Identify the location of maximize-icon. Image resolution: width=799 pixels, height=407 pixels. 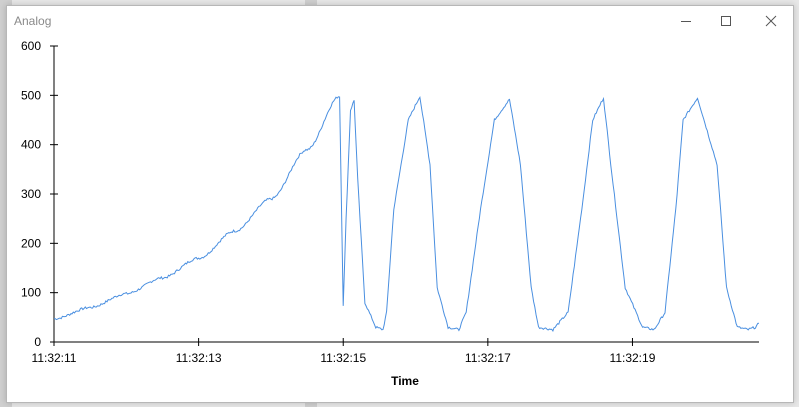
(726, 21).